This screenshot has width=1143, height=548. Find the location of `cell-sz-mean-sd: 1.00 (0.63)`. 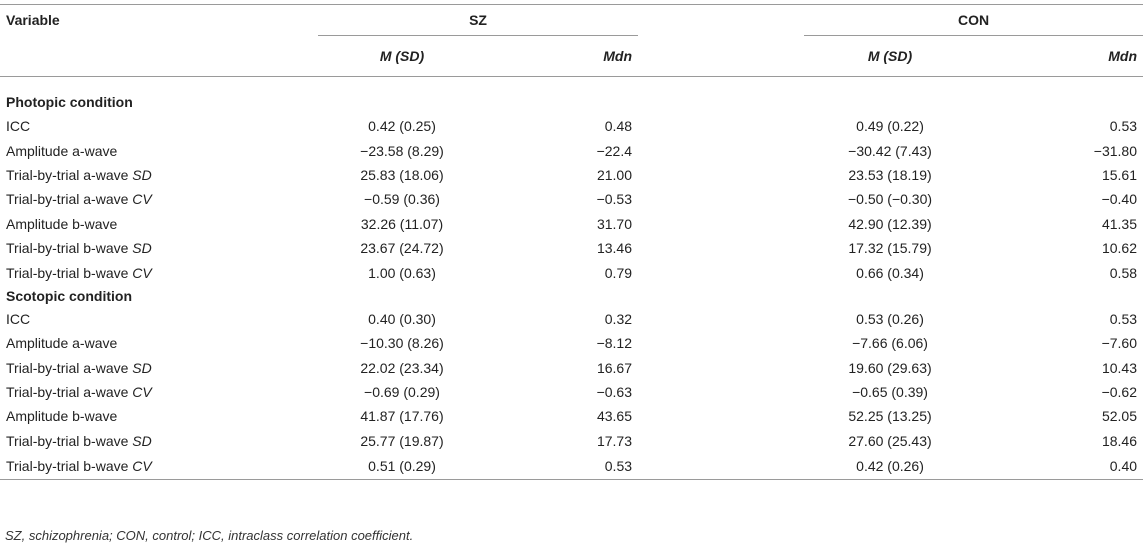

cell-sz-mean-sd: 1.00 (0.63) is located at coordinates (402, 272).